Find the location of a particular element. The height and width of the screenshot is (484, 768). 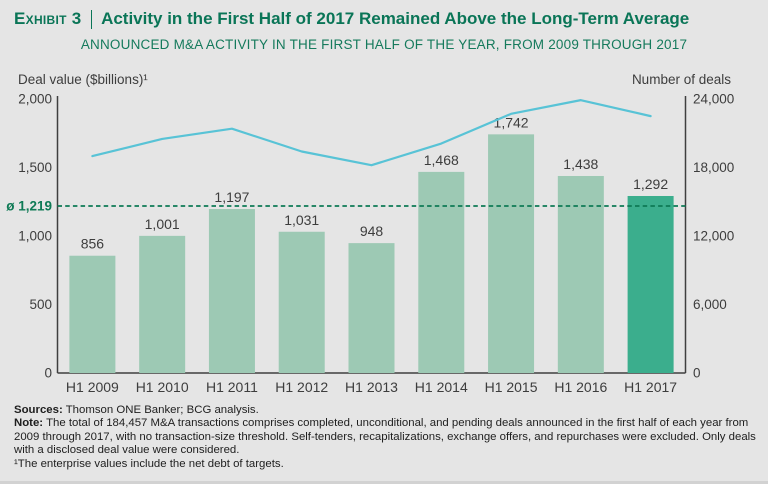

number-of-deals-line is located at coordinates (371, 133).